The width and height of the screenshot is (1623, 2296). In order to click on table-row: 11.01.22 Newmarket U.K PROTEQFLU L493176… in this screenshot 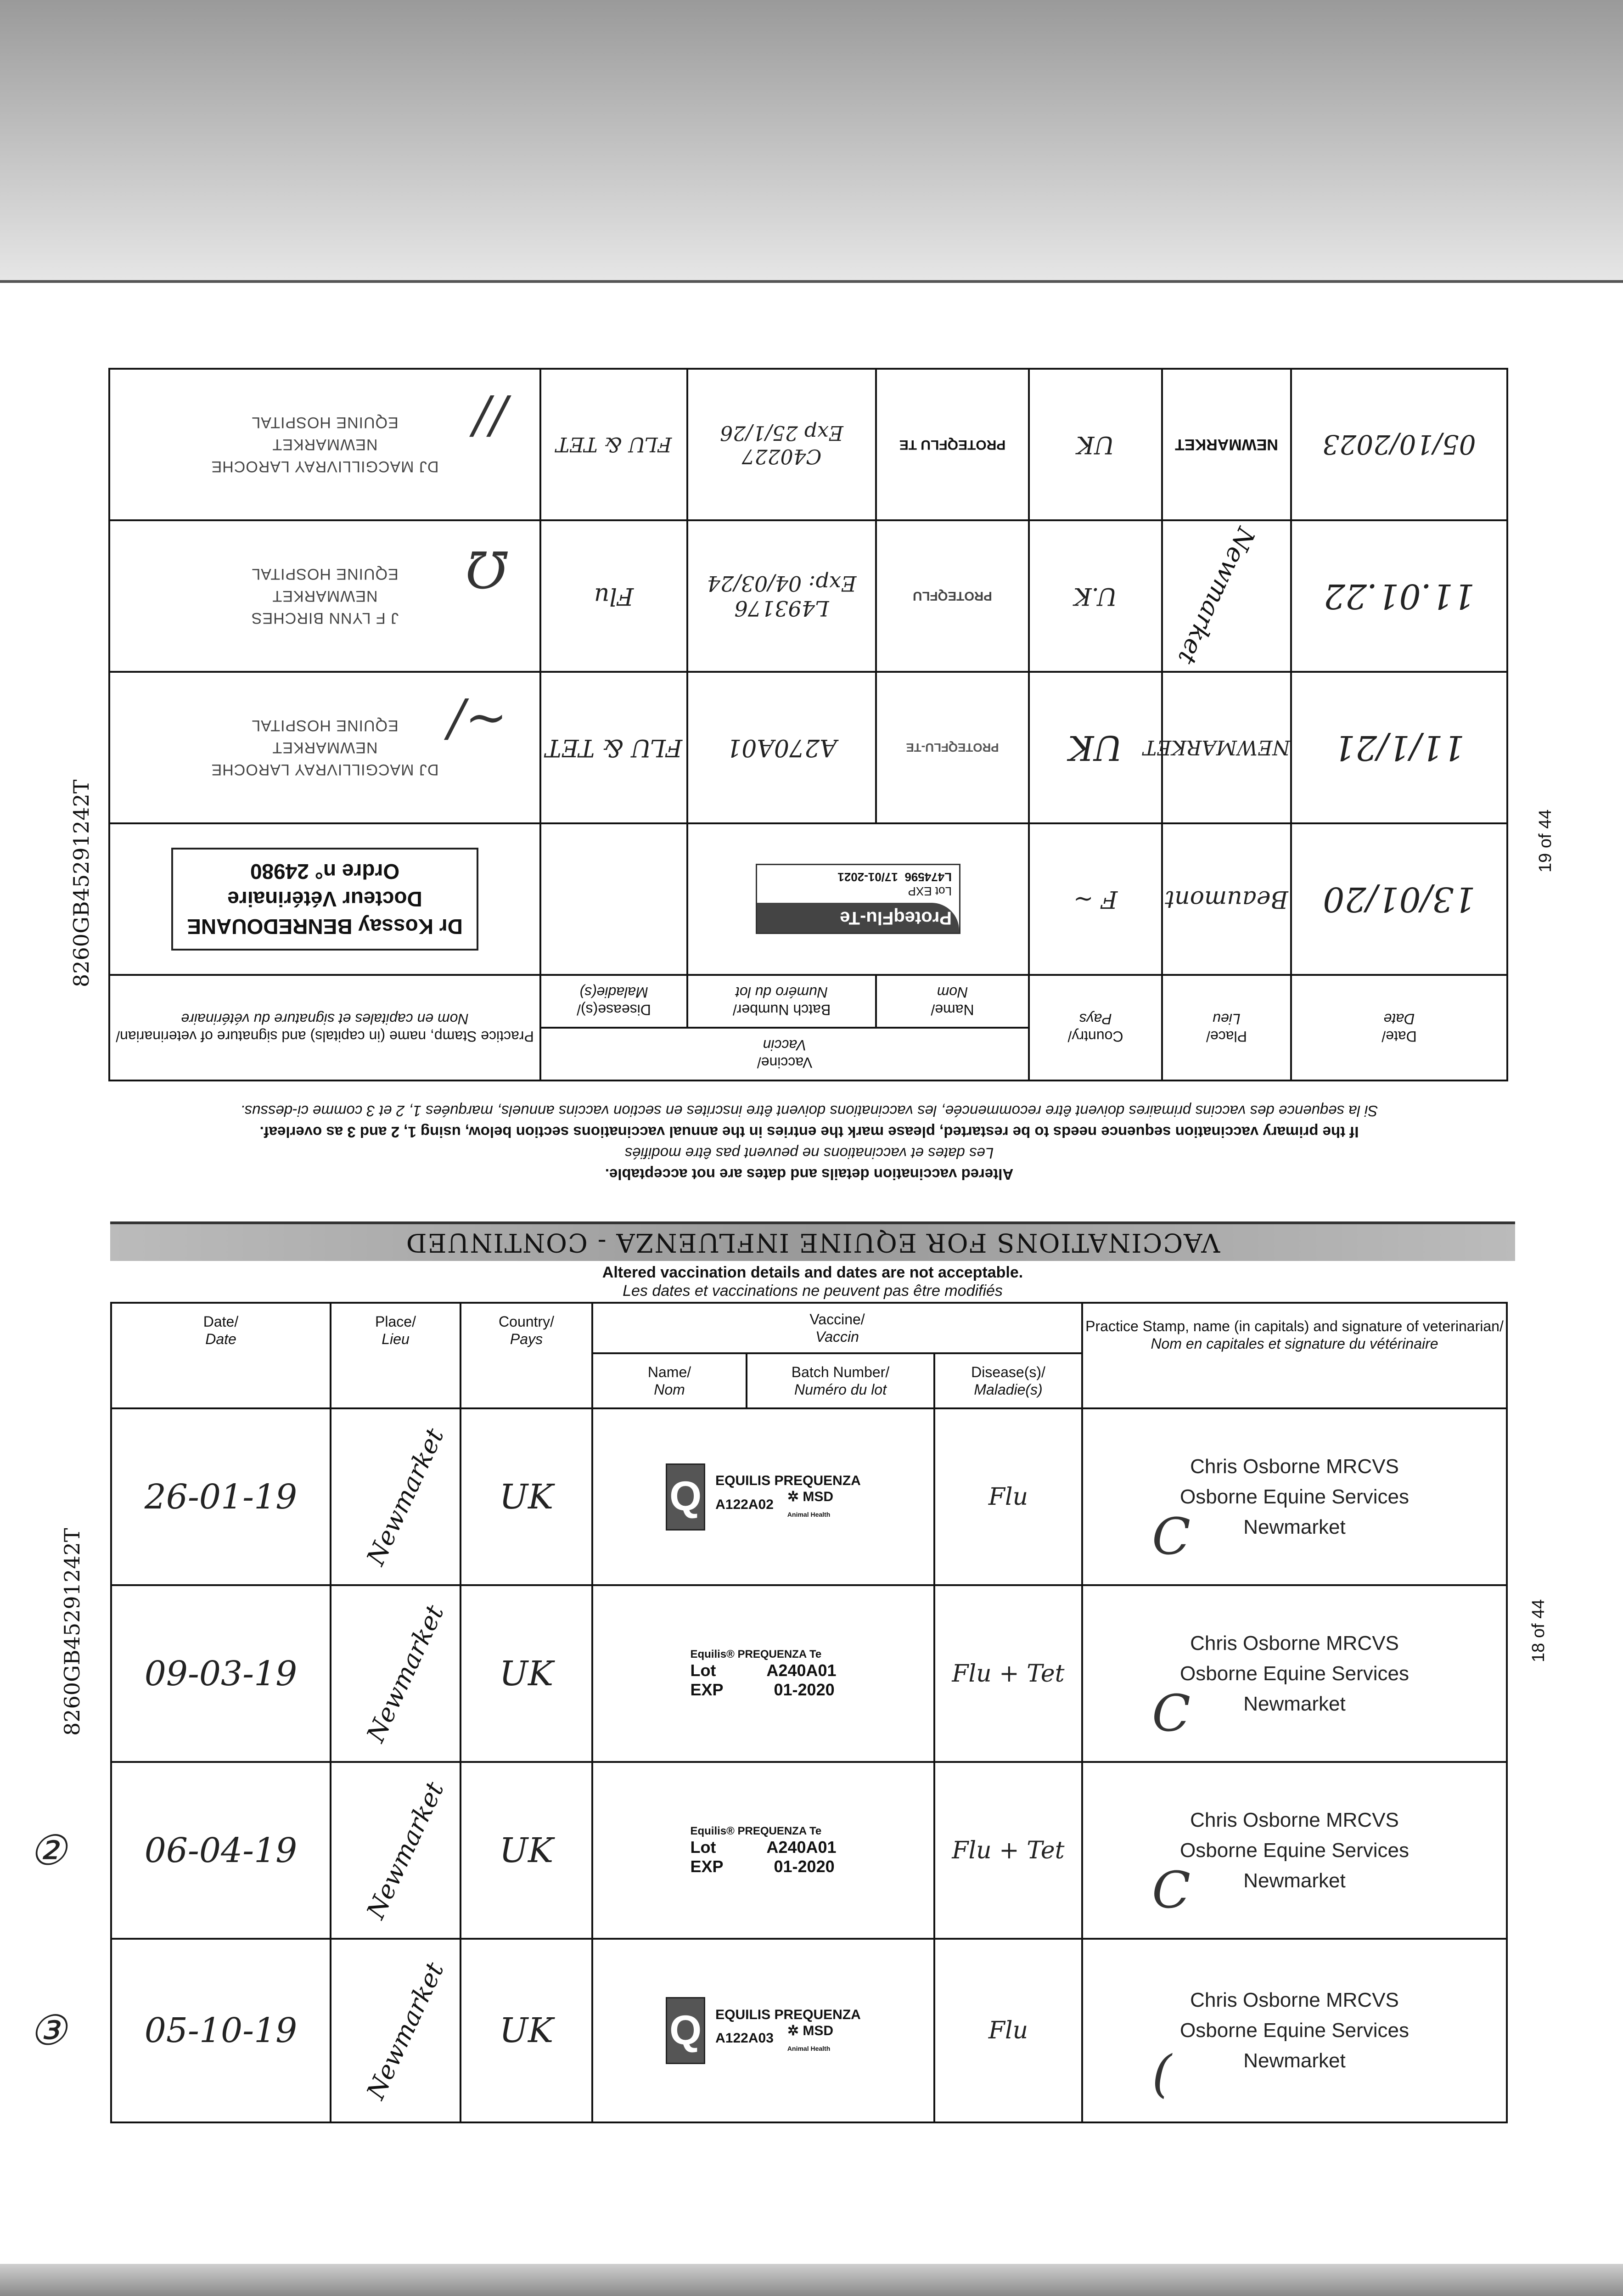, I will do `click(808, 596)`.